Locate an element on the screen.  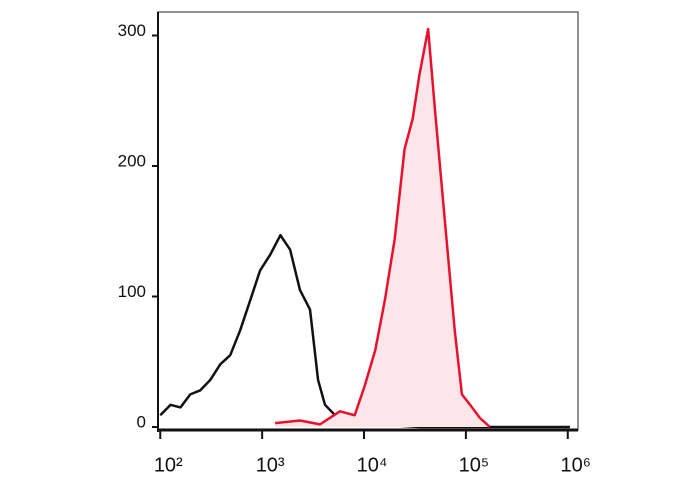
y-tick-label: 300 is located at coordinates (132, 30).